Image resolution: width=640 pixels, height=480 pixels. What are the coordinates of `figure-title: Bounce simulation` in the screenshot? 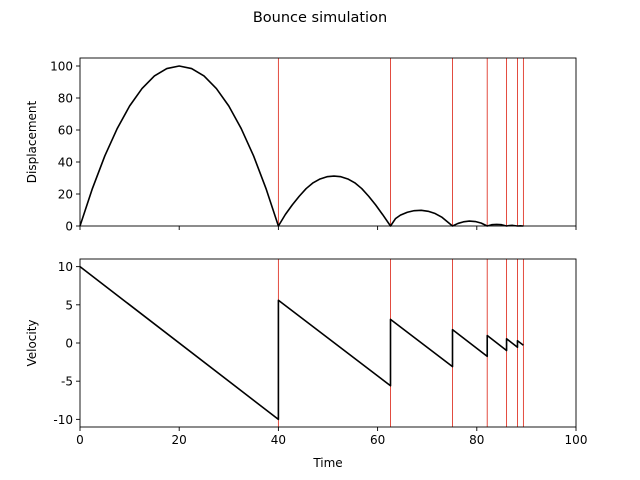 It's located at (320, 18).